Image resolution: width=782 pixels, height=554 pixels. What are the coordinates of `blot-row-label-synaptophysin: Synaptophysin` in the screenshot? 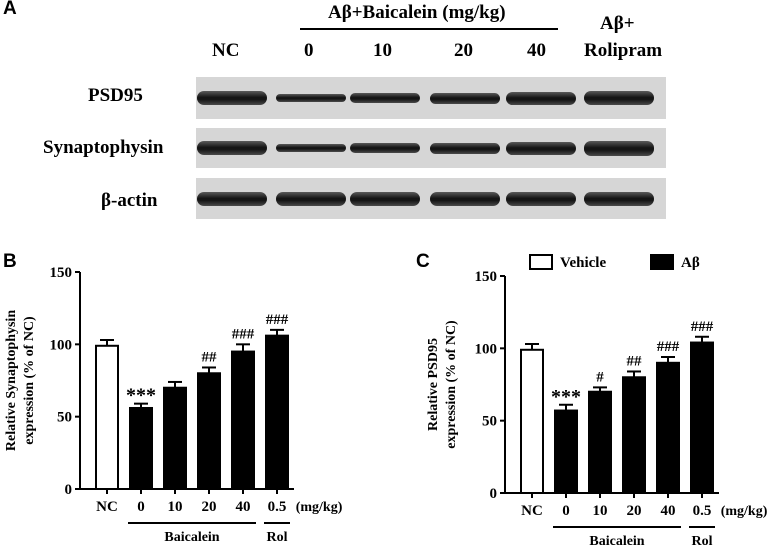 It's located at (103, 147).